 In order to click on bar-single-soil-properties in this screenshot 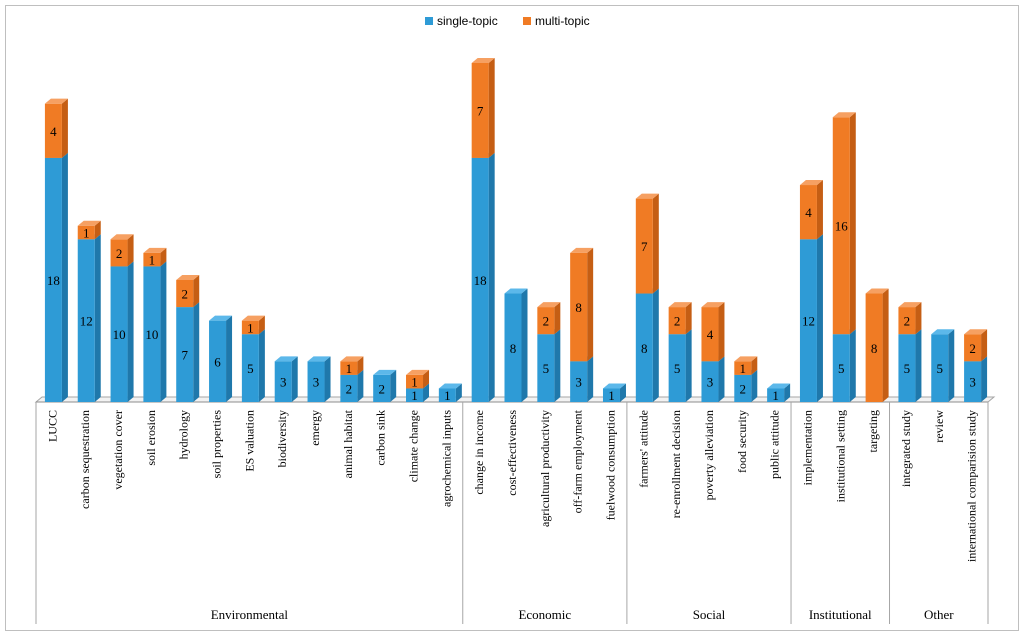, I will do `click(218, 361)`.